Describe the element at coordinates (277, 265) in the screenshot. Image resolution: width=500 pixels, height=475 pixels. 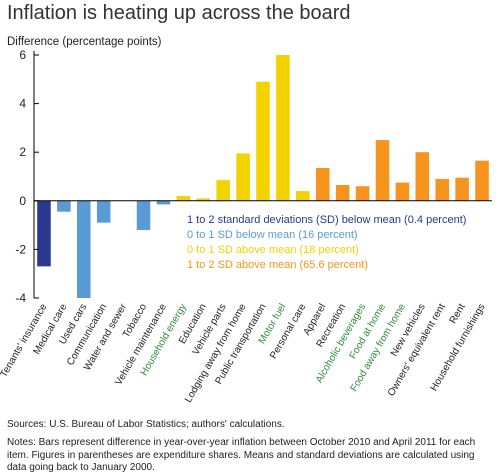
I see `legend-entry-above_2sd: 1 to 2 SD above mean (65.6 percent)` at that location.